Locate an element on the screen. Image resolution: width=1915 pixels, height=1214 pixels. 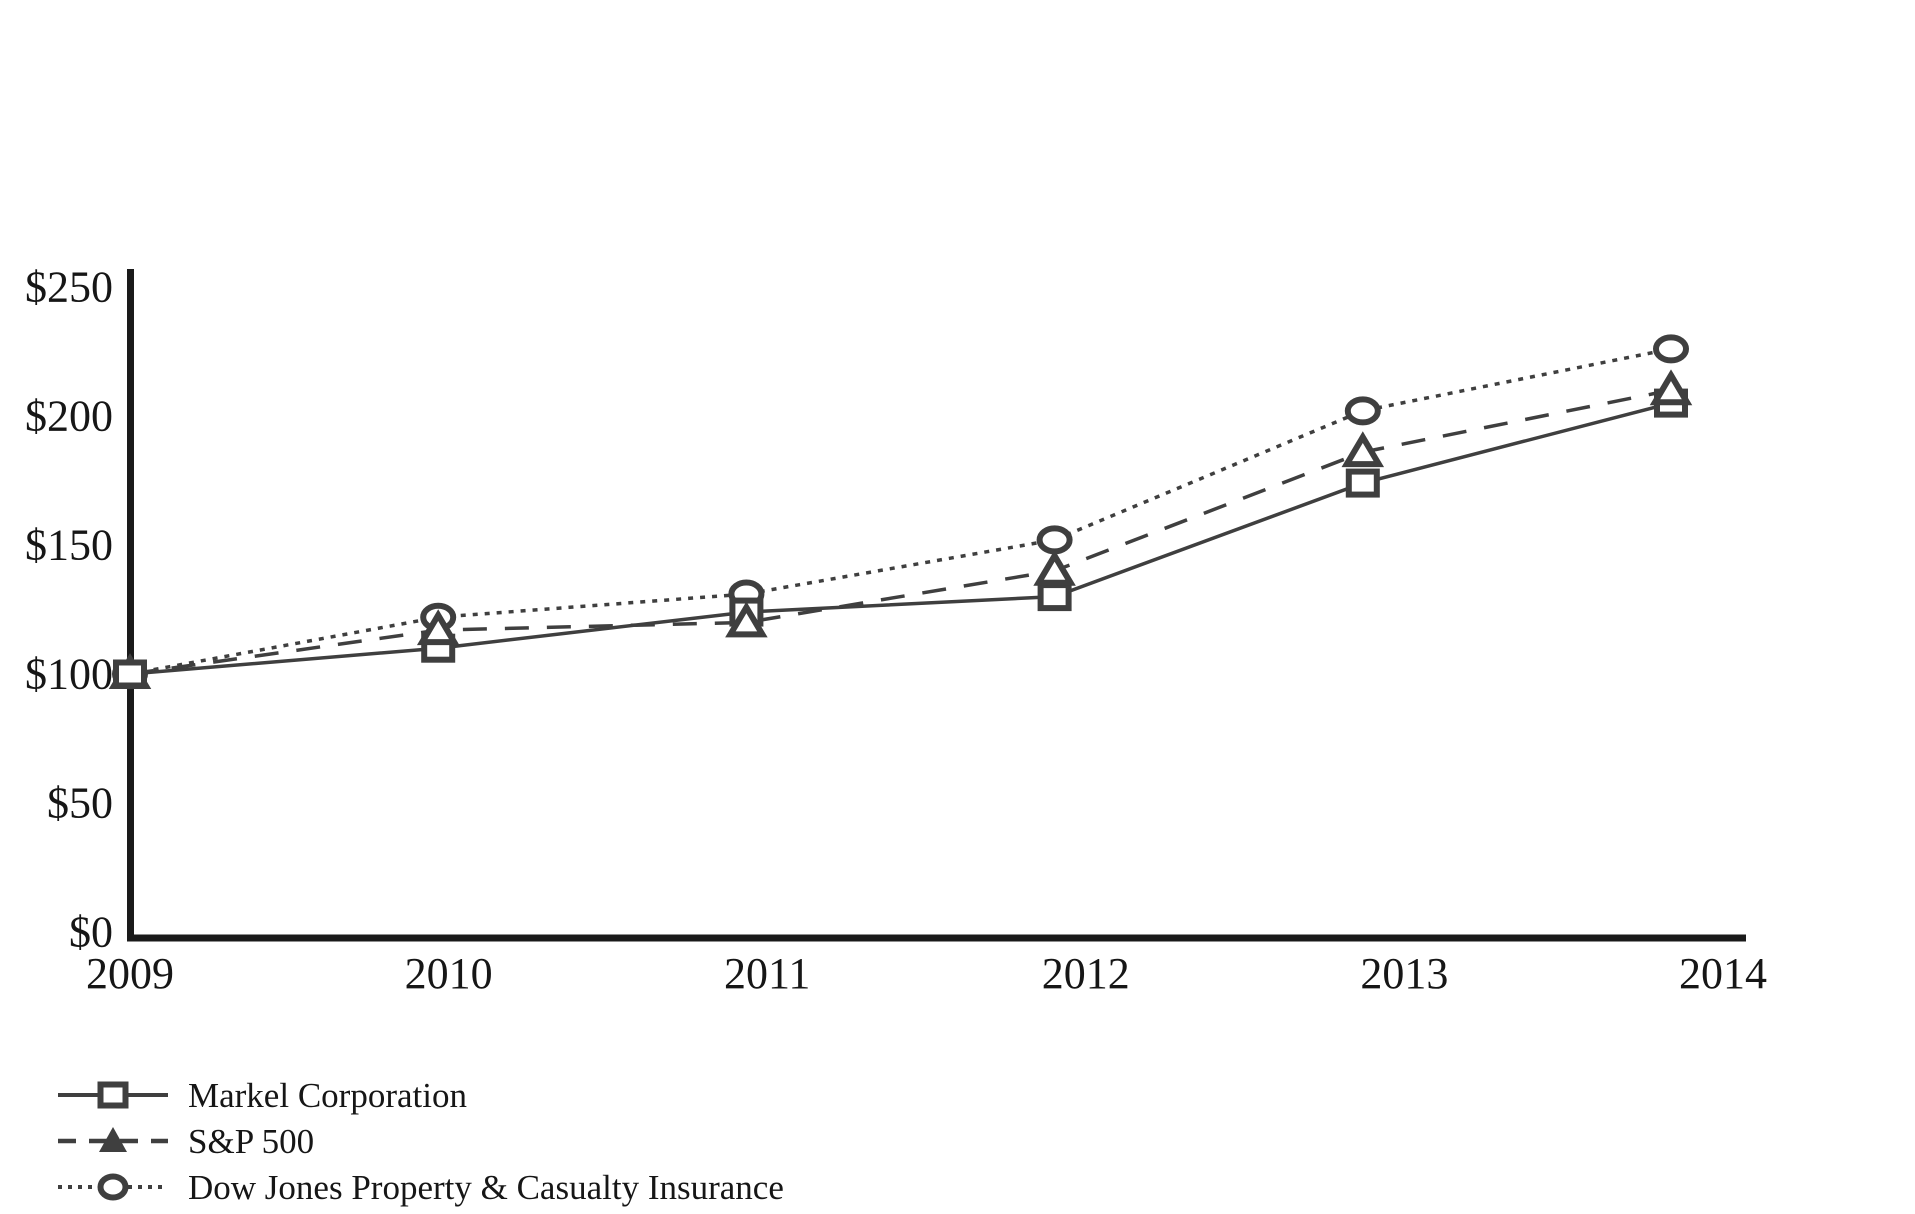
legend-circle-icon is located at coordinates (113, 1187).